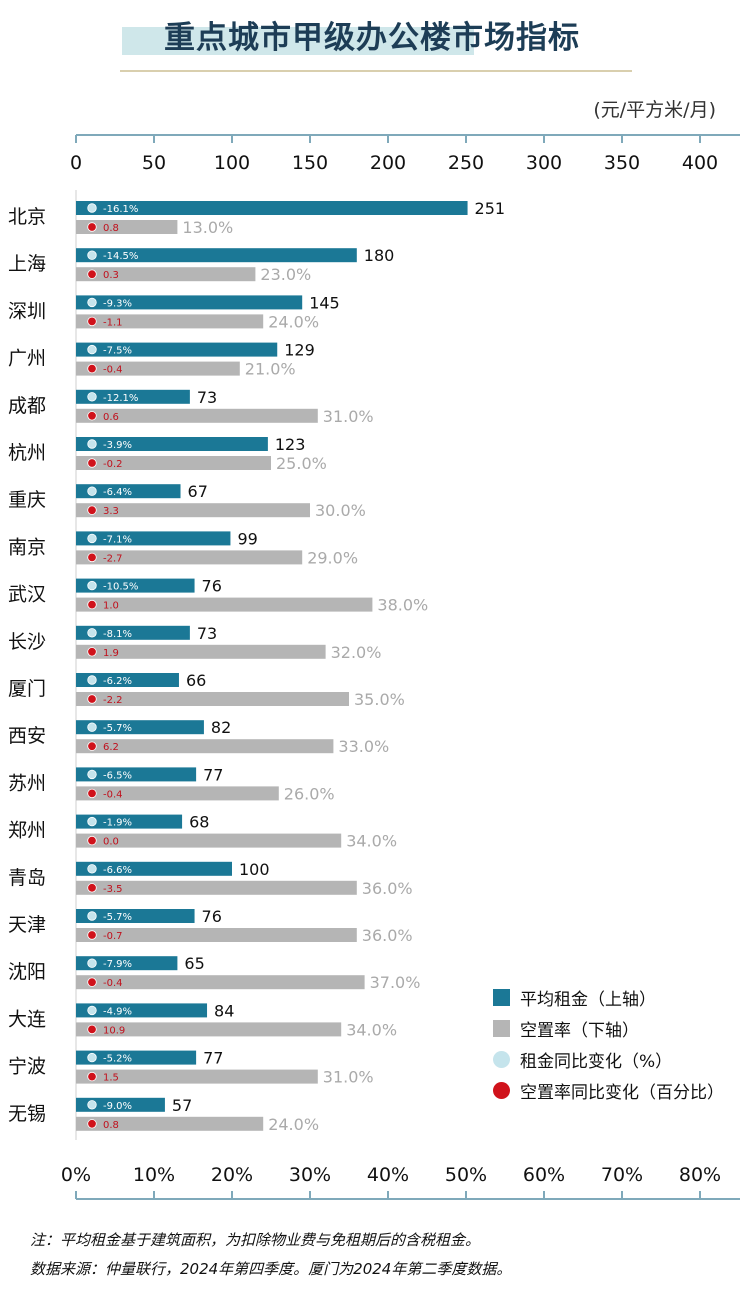 The image size is (744, 1293). Describe the element at coordinates (182, 1105) in the screenshot. I see `rent-value-label: 57` at that location.